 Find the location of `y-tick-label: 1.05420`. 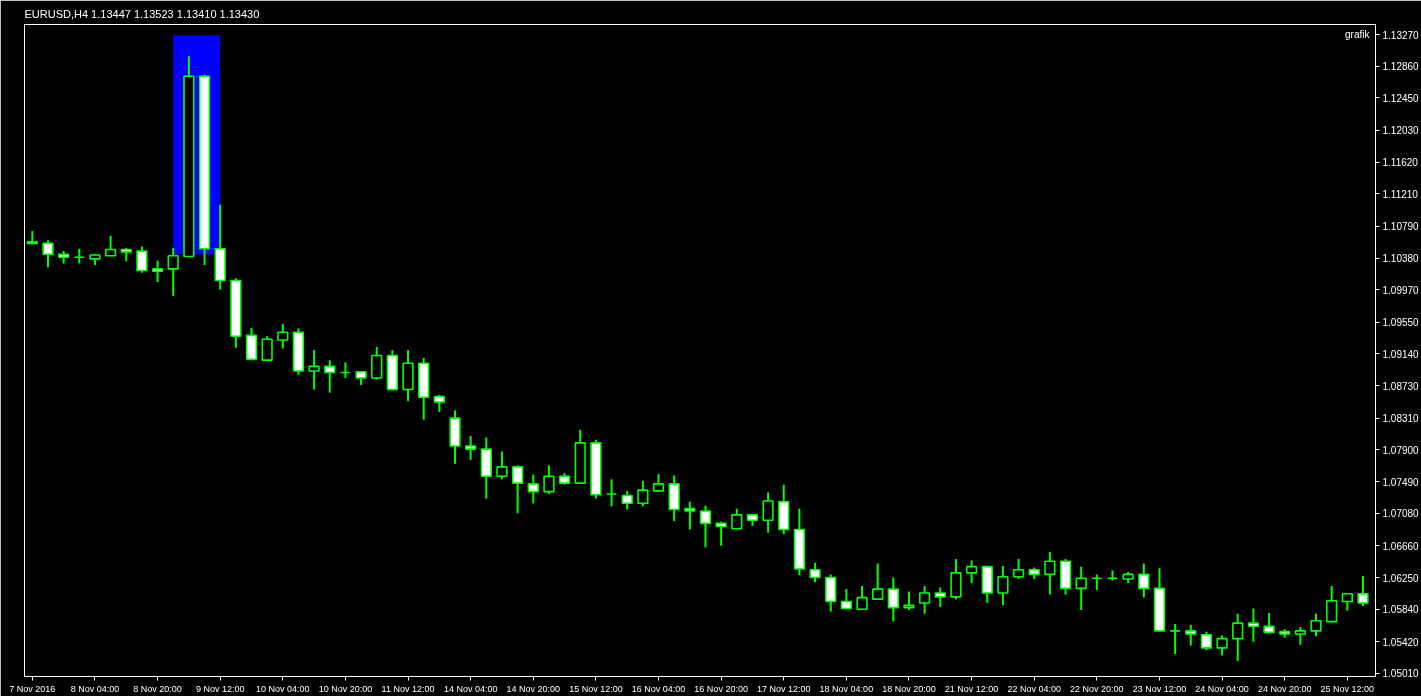

y-tick-label: 1.05420 is located at coordinates (1401, 642).